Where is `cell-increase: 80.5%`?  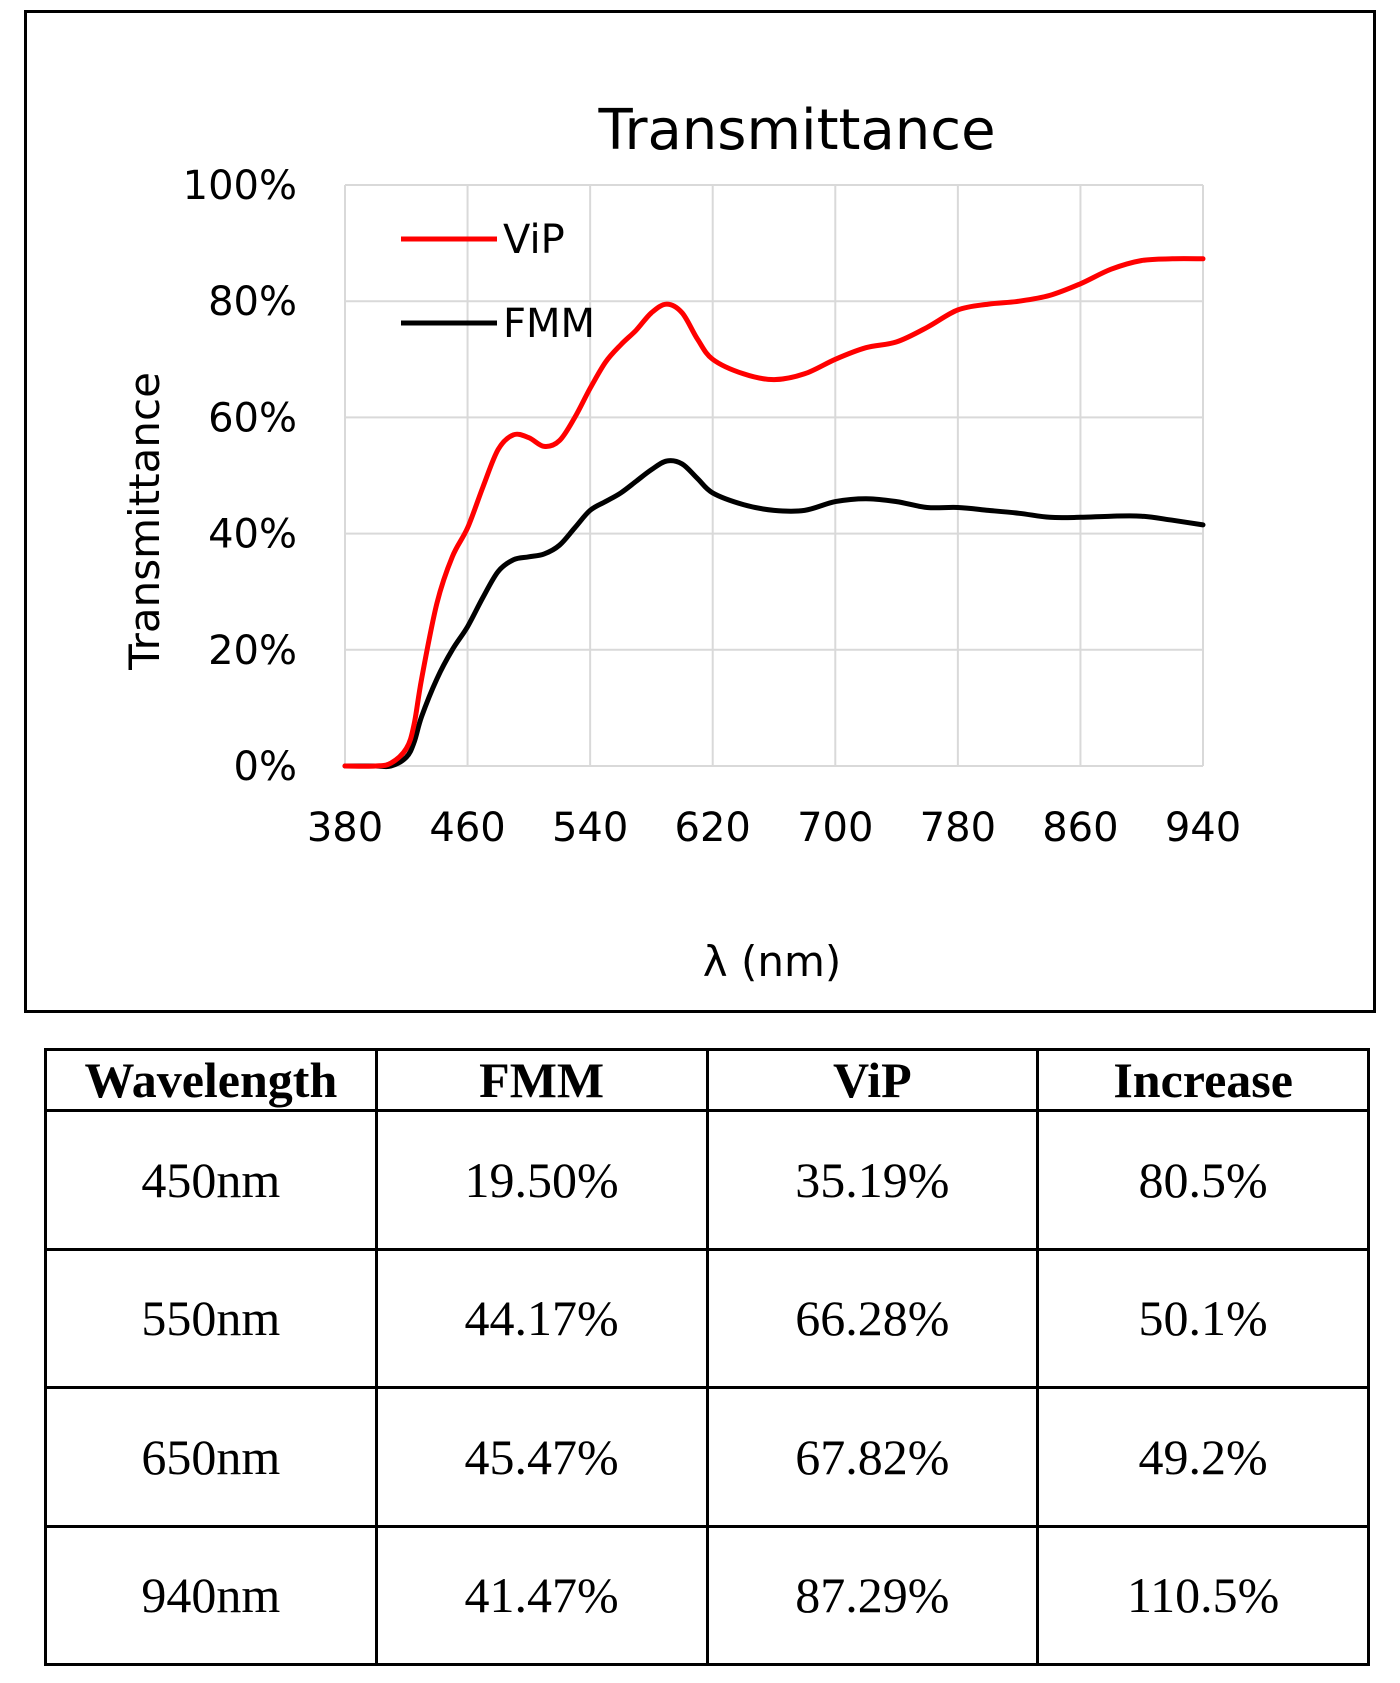
cell-increase: 80.5% is located at coordinates (1203, 1180).